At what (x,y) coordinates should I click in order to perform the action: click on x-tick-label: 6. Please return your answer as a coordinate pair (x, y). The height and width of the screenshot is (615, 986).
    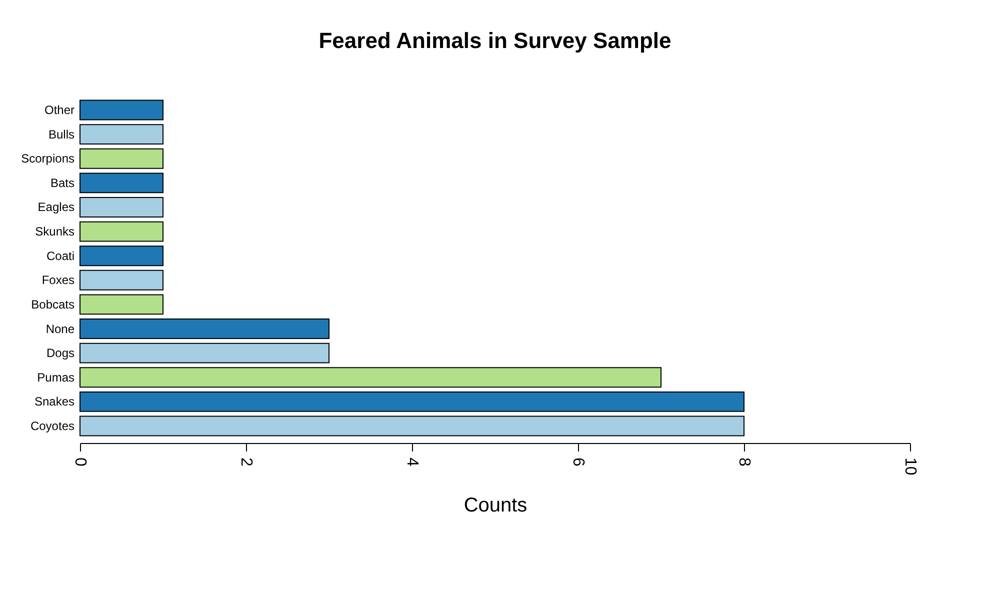
    Looking at the image, I should click on (578, 462).